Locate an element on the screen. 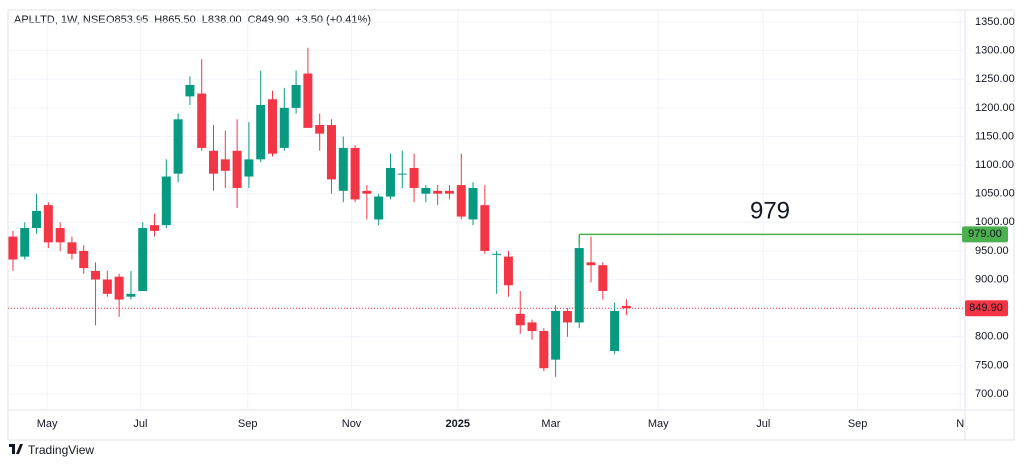 The height and width of the screenshot is (466, 1024). ohlc-value: O853.95 is located at coordinates (127, 20).